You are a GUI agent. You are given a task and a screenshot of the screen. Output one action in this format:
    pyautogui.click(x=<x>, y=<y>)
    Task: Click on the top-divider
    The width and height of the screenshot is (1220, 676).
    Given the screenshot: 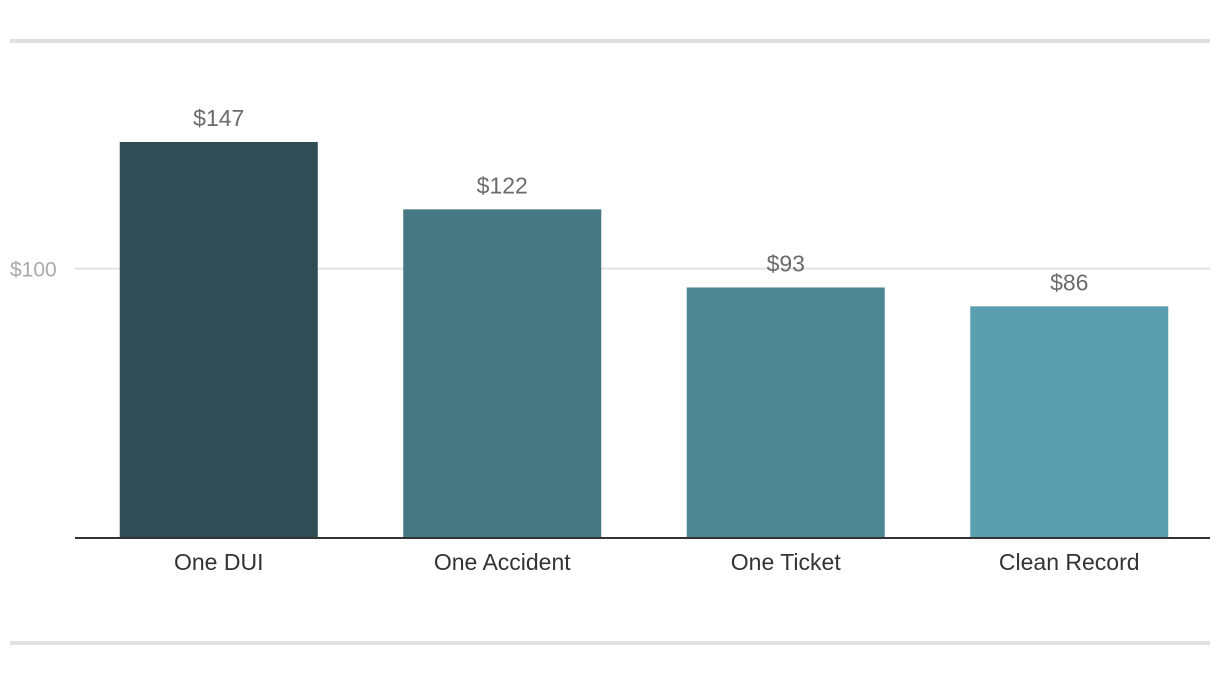 What is the action you would take?
    pyautogui.click(x=610, y=41)
    